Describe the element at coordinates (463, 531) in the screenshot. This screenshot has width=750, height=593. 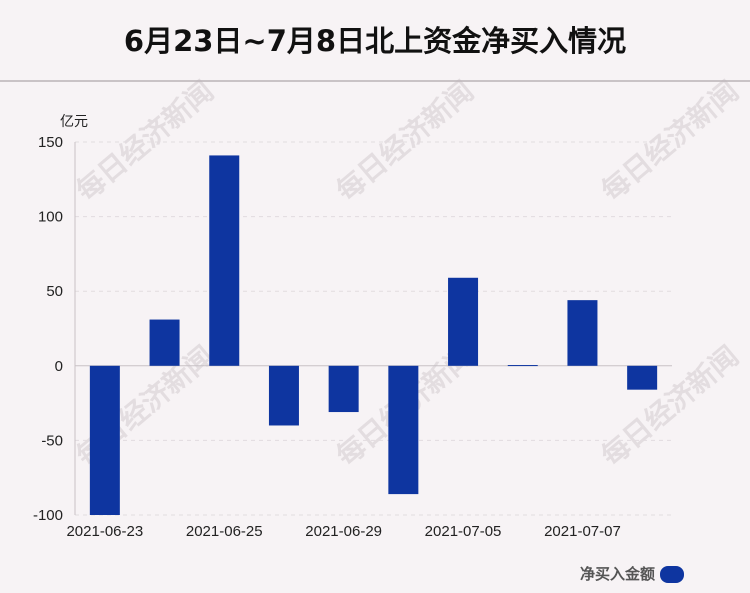
I see `x-tick-label: 2021-07-05` at that location.